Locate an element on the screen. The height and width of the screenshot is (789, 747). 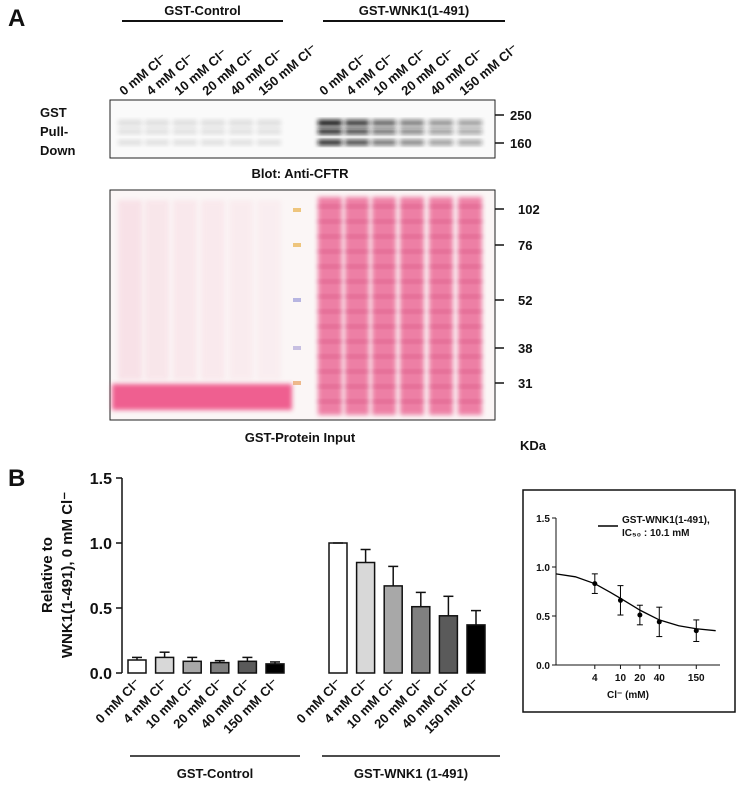
row-label: Pull- is located at coordinates (54, 131).